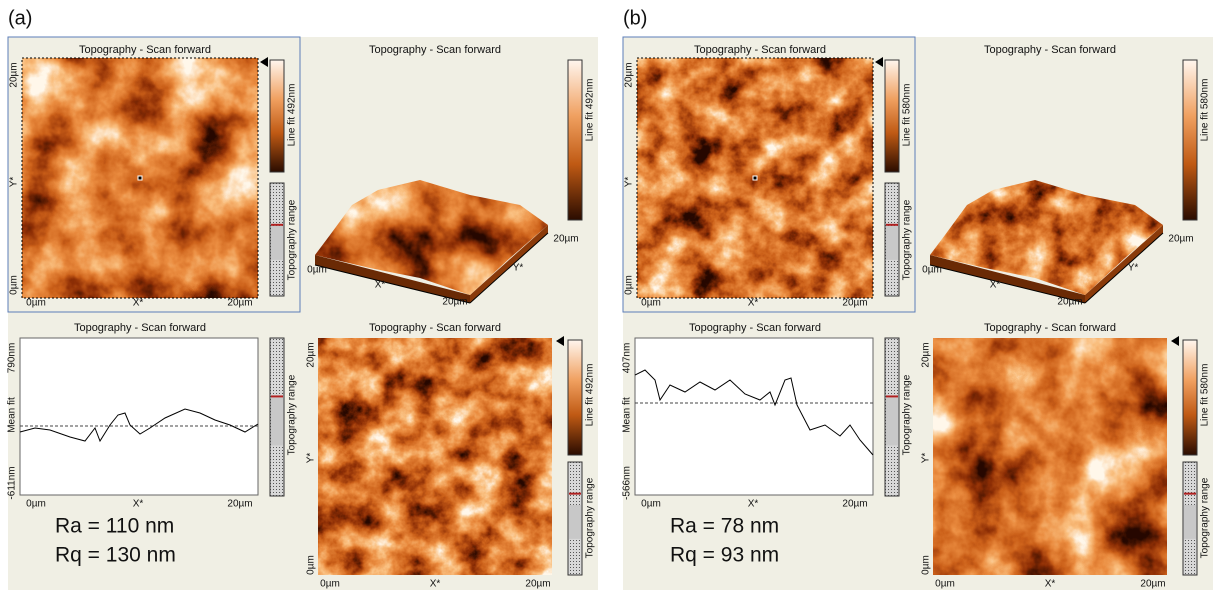  Describe the element at coordinates (724, 526) in the screenshot. I see `roughness-ra: Ra = 78 nm` at that location.